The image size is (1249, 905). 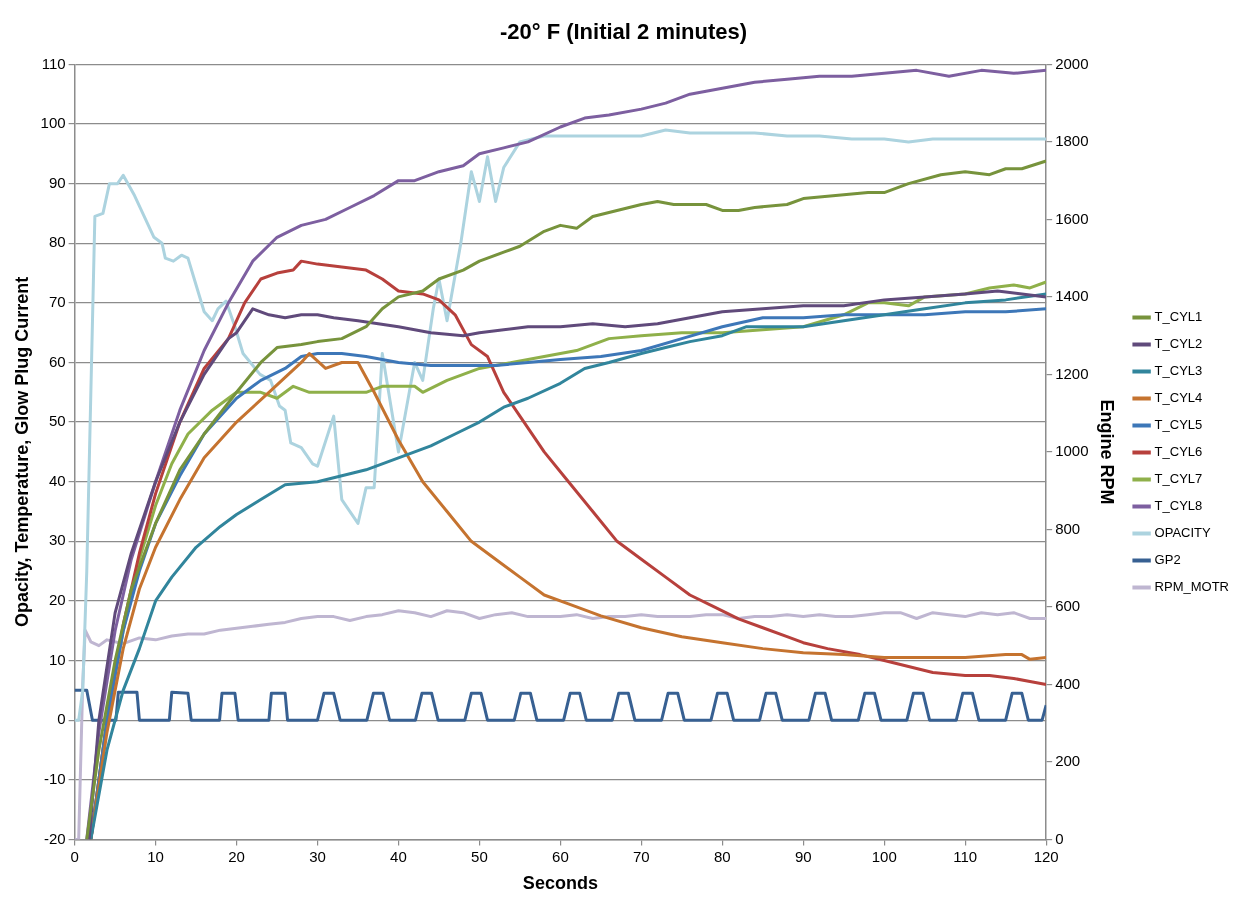 What do you see at coordinates (1046, 856) in the screenshot?
I see `x-tick-label: 120` at bounding box center [1046, 856].